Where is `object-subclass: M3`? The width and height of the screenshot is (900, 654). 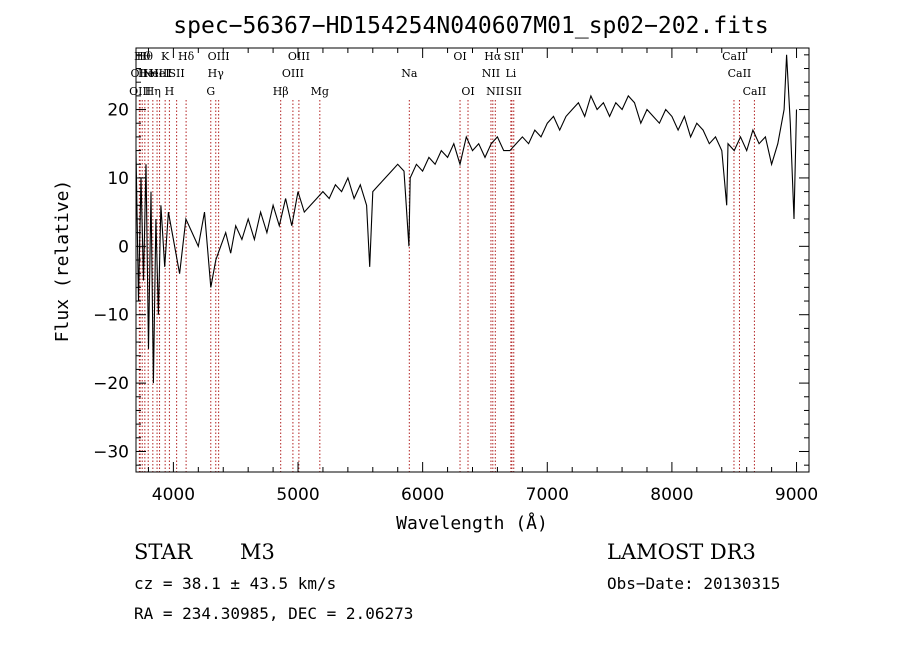 object-subclass: M3 is located at coordinates (257, 552).